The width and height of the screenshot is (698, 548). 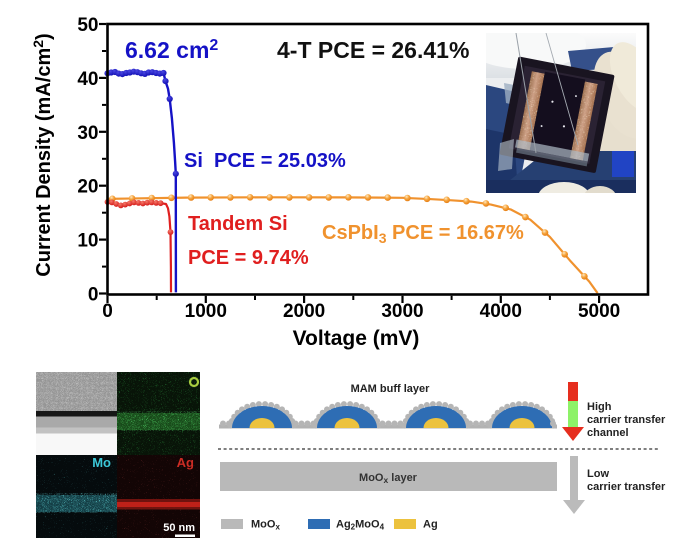 I want to click on svg-text: Low, so click(x=598, y=474).